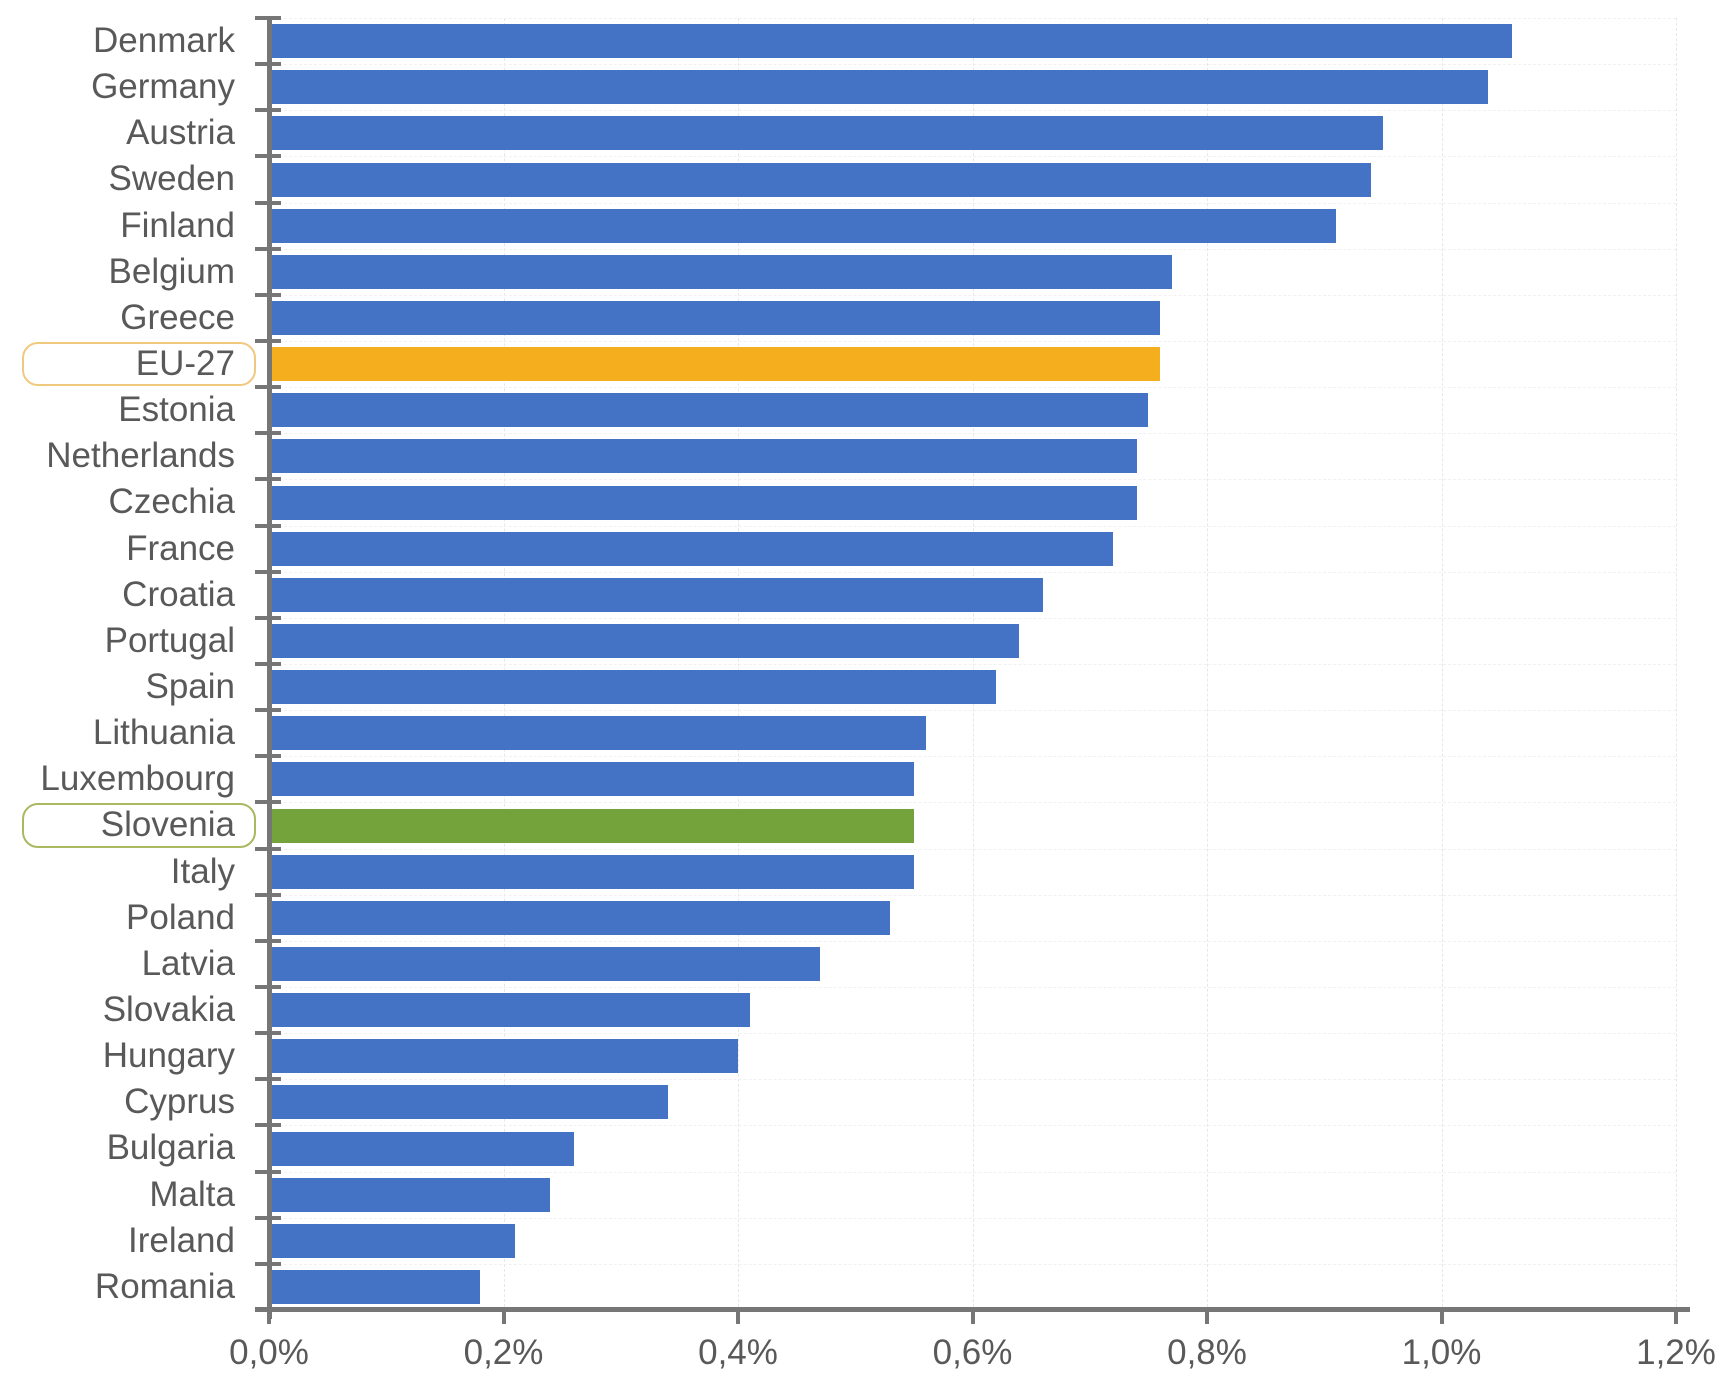 The height and width of the screenshot is (1394, 1728). I want to click on category-label-france: France, so click(180, 548).